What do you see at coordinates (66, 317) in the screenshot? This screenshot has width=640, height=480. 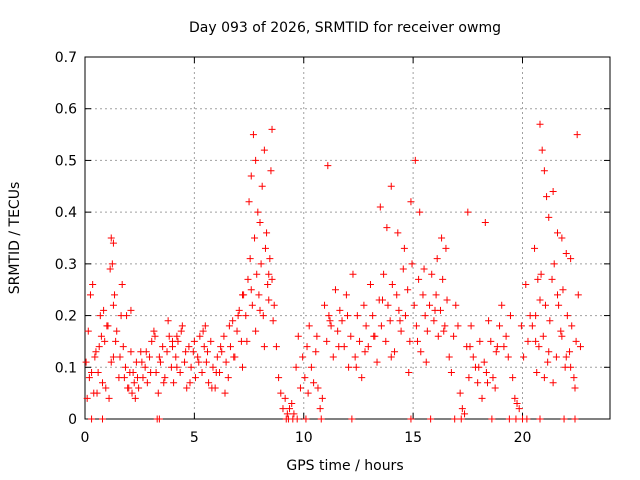 I see `y-tick-label: 0.2` at bounding box center [66, 317].